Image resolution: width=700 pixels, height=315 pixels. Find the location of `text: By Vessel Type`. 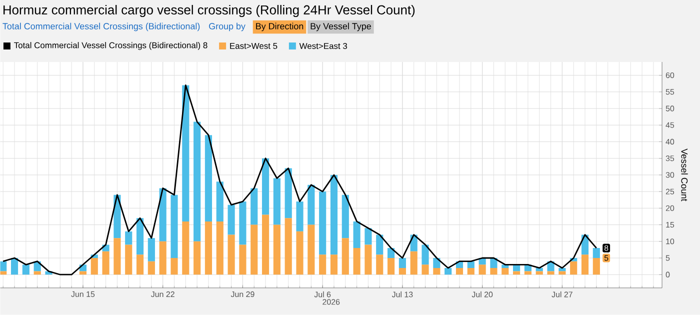

text: By Vessel Type is located at coordinates (340, 27).